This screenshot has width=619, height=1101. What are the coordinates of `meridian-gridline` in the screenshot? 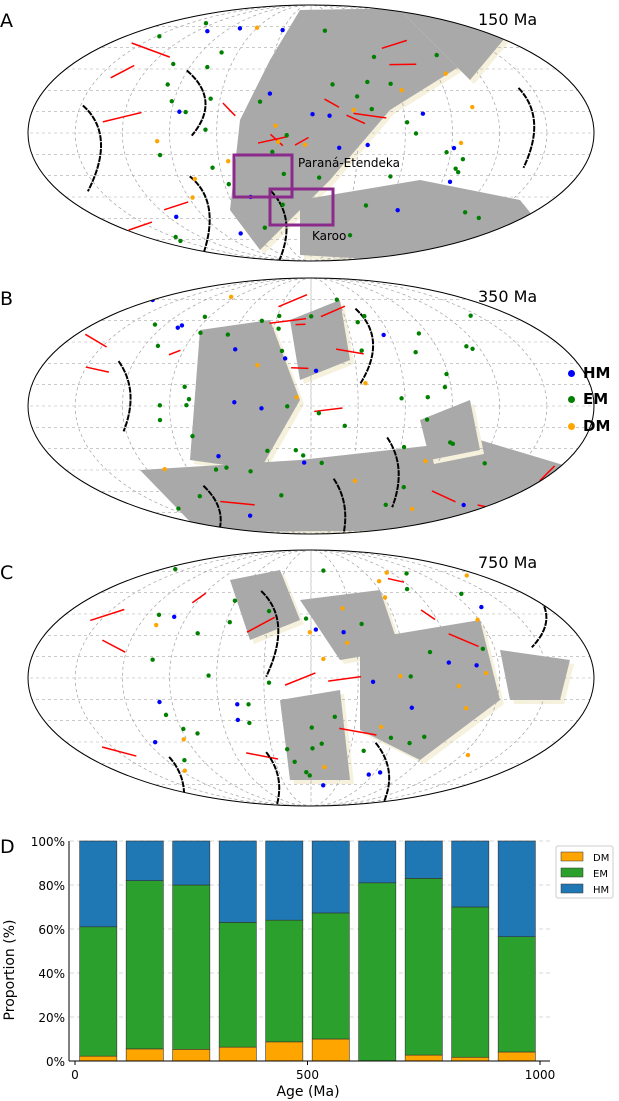 It's located at (311, 133).